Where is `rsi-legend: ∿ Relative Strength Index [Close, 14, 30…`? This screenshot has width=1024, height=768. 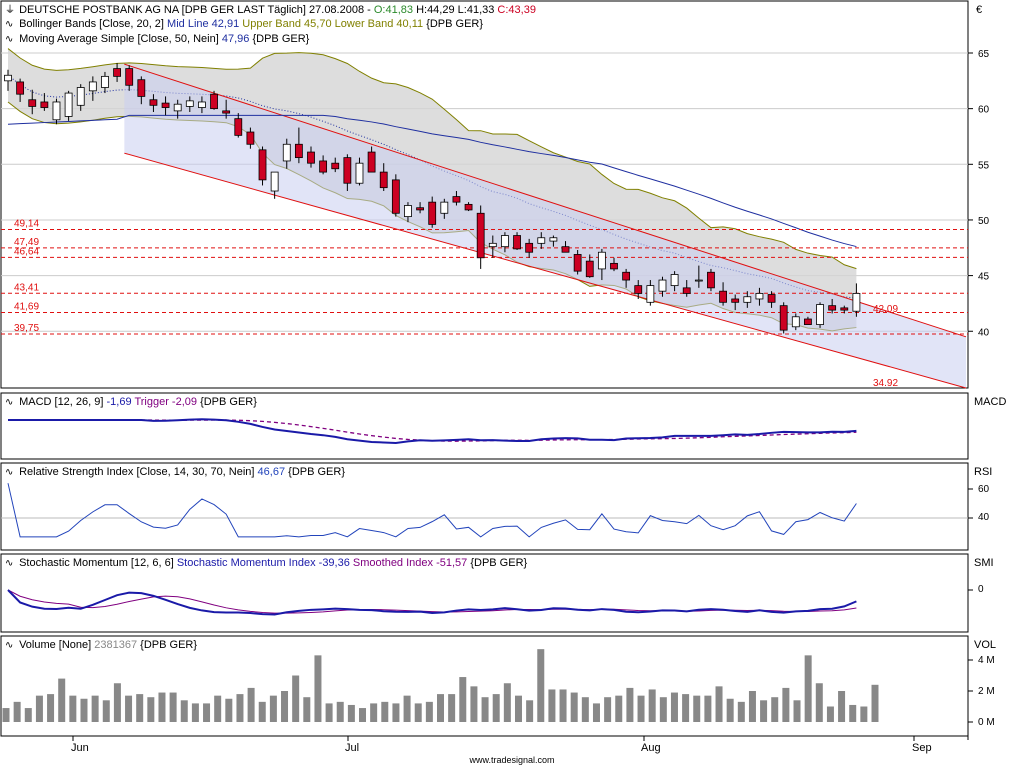
rsi-legend: ∿ Relative Strength Index [Close, 14, 30… is located at coordinates (175, 472).